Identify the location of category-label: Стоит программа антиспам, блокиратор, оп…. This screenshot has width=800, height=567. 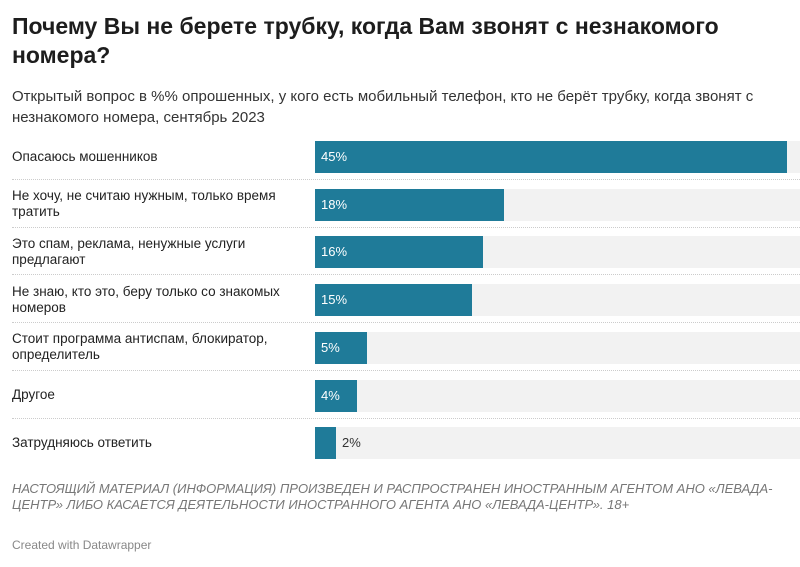
(140, 347).